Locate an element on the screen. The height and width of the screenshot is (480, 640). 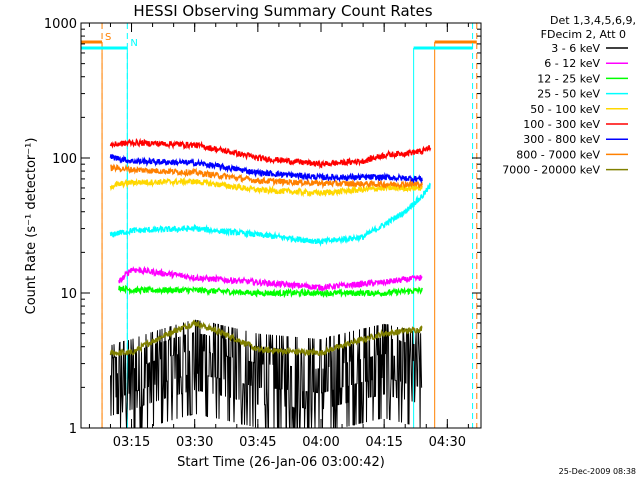
y-axis-label: Count Rate (s⁻¹ detector⁻¹) is located at coordinates (31, 226).